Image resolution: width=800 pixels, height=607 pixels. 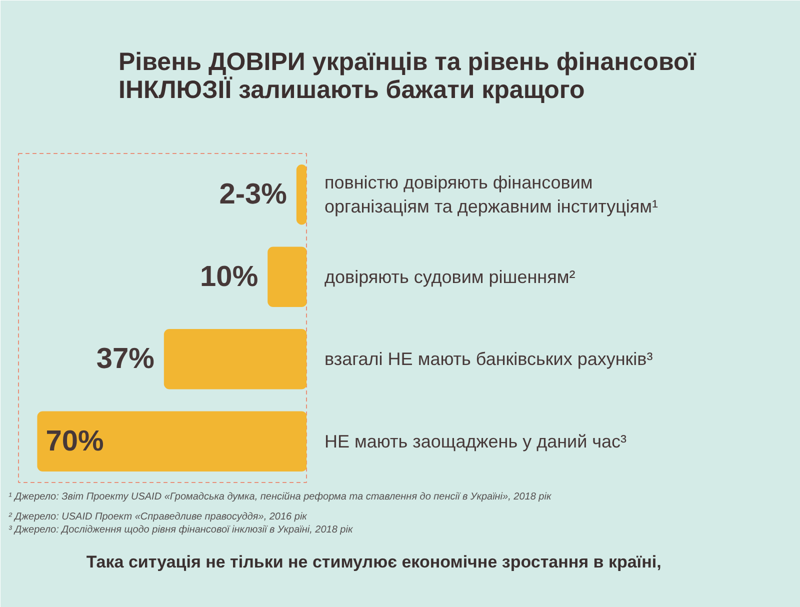 What do you see at coordinates (407, 76) in the screenshot?
I see `text: Рівень ДОВІРИ українців та рівень фінансової ІНКЛЮЗІЇ залишають бажати кращого` at bounding box center [407, 76].